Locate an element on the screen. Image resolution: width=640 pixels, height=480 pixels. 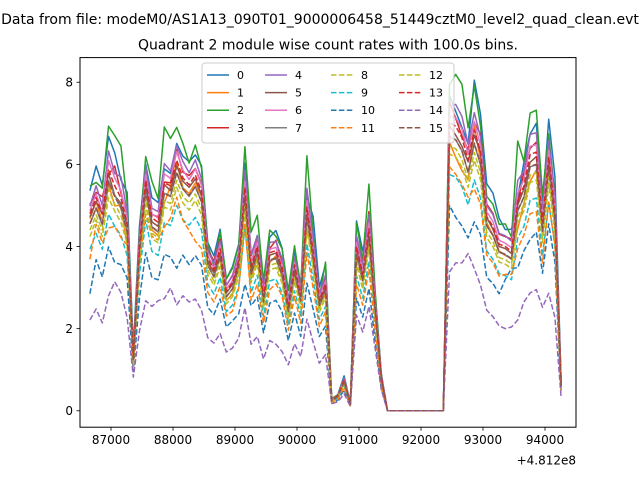
x-tick-label: 92000 is located at coordinates (421, 440).